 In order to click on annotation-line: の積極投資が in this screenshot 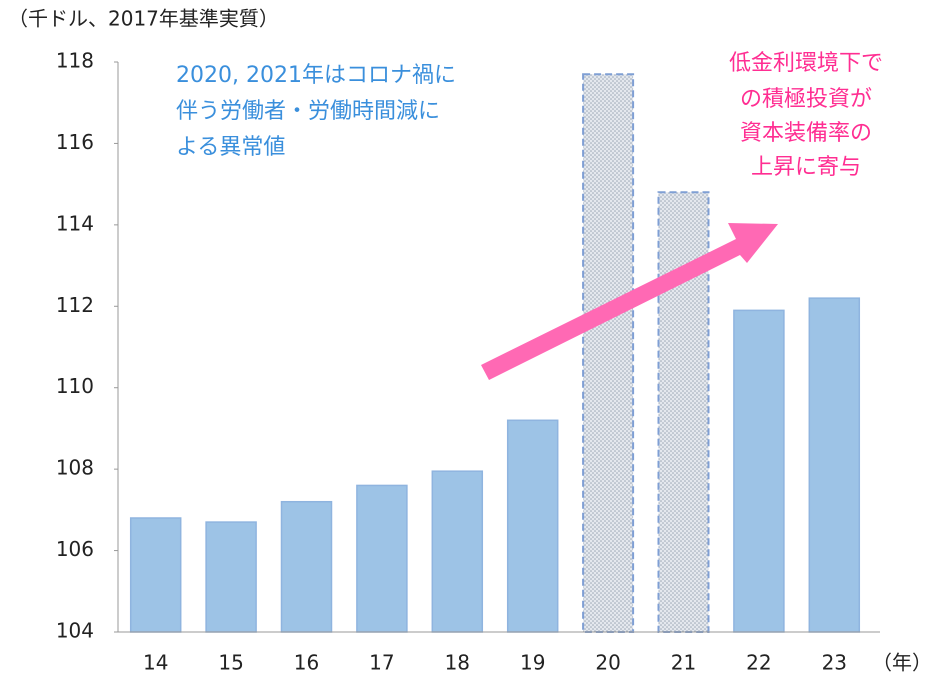, I will do `click(806, 99)`.